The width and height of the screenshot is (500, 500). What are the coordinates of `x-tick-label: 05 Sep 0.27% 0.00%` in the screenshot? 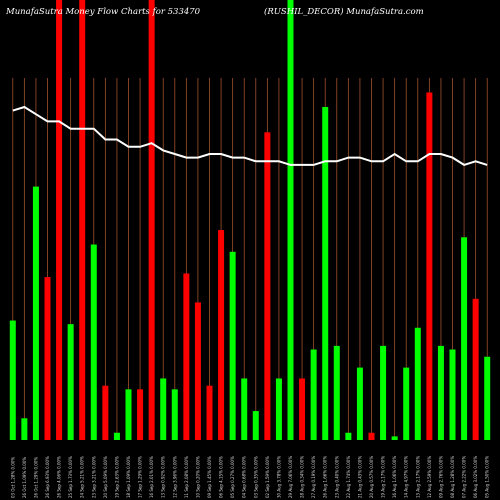 It's located at (232, 477).